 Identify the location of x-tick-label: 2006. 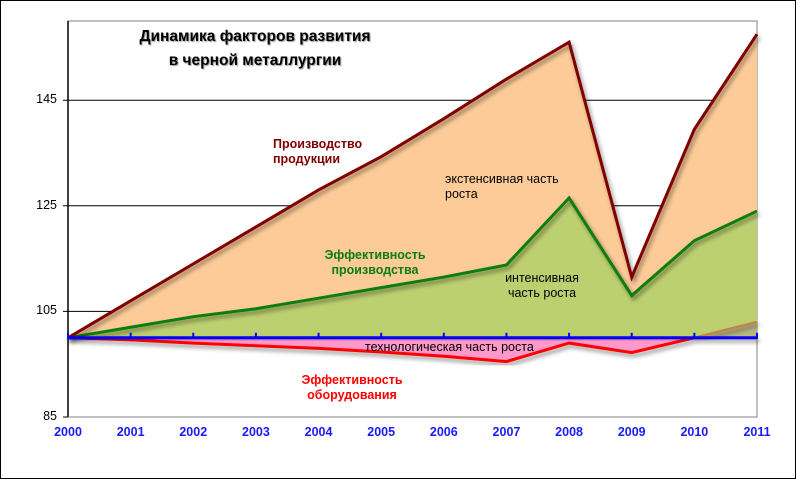
(443, 432).